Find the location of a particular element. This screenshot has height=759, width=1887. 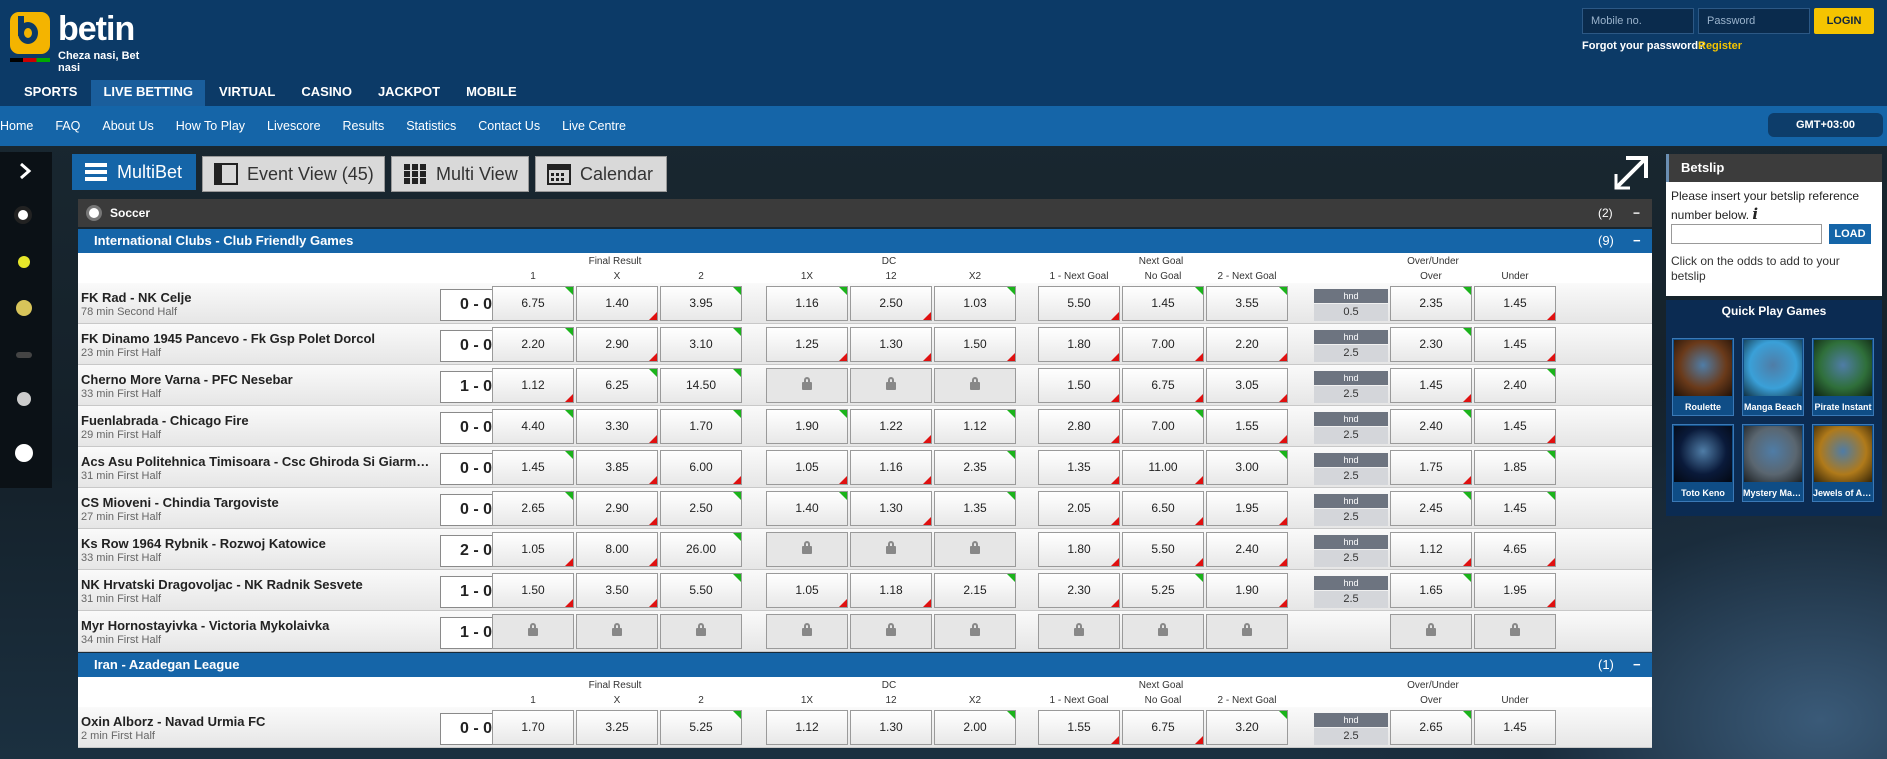

odds-final-result: 1.50 is located at coordinates (533, 590).